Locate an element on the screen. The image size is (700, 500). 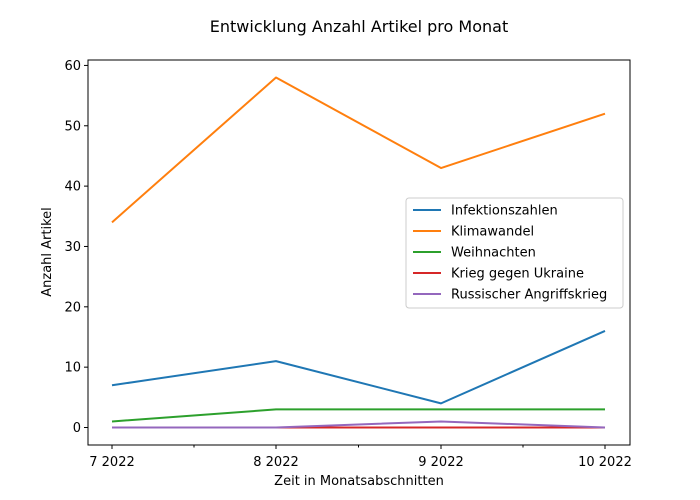
y-tick-label: 20 is located at coordinates (72, 307).